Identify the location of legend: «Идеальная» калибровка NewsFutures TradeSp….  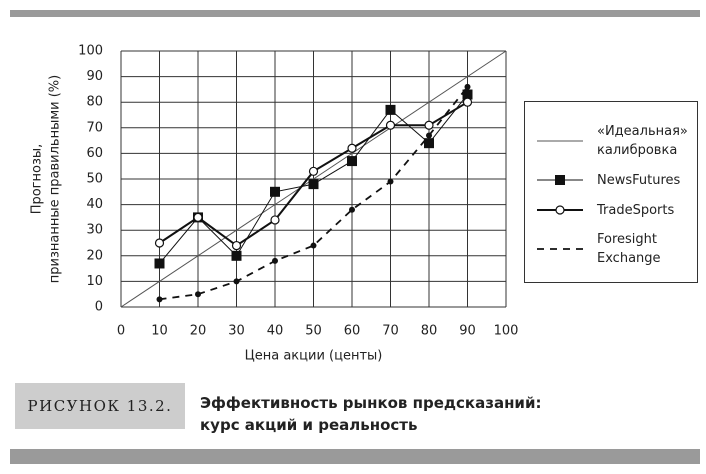
(611, 192).